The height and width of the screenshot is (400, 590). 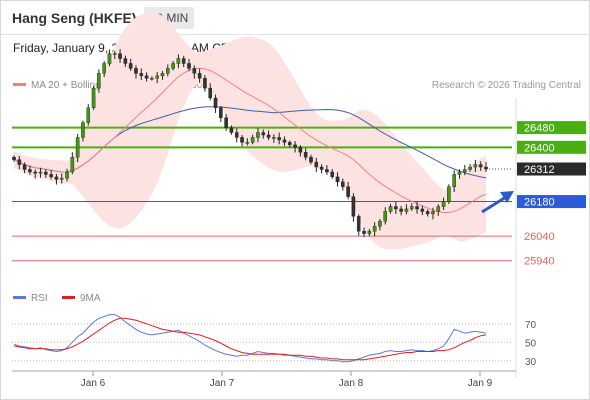 I want to click on level-label-26480: 26480, so click(x=539, y=129).